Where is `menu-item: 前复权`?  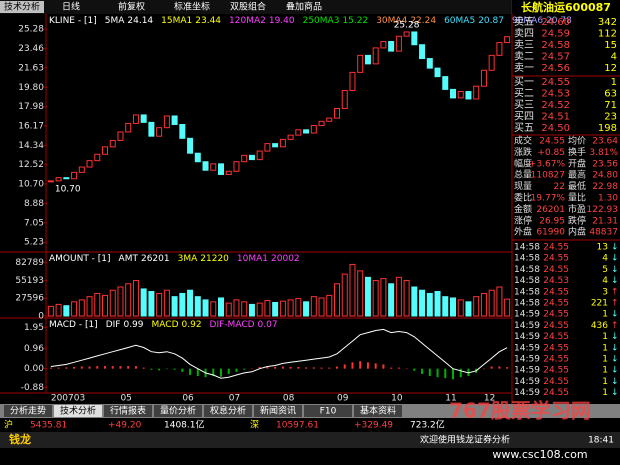
menu-item: 前复权 is located at coordinates (131, 7).